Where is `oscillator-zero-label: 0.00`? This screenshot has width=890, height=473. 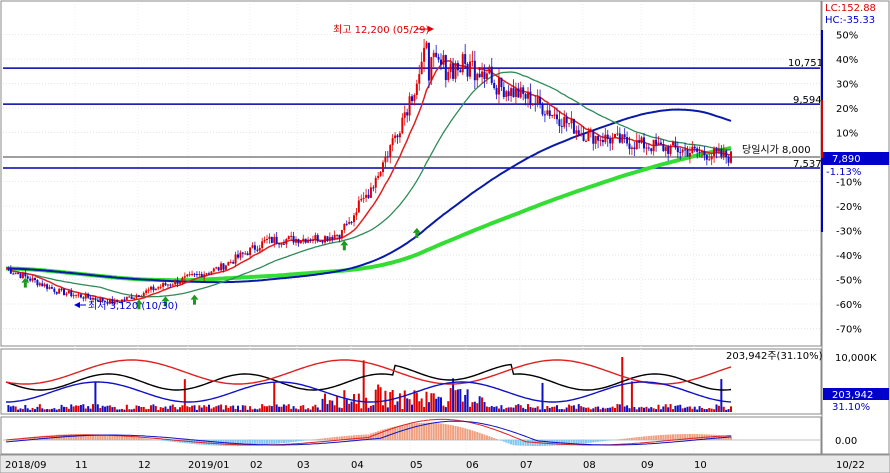 oscillator-zero-label: 0.00 is located at coordinates (846, 441).